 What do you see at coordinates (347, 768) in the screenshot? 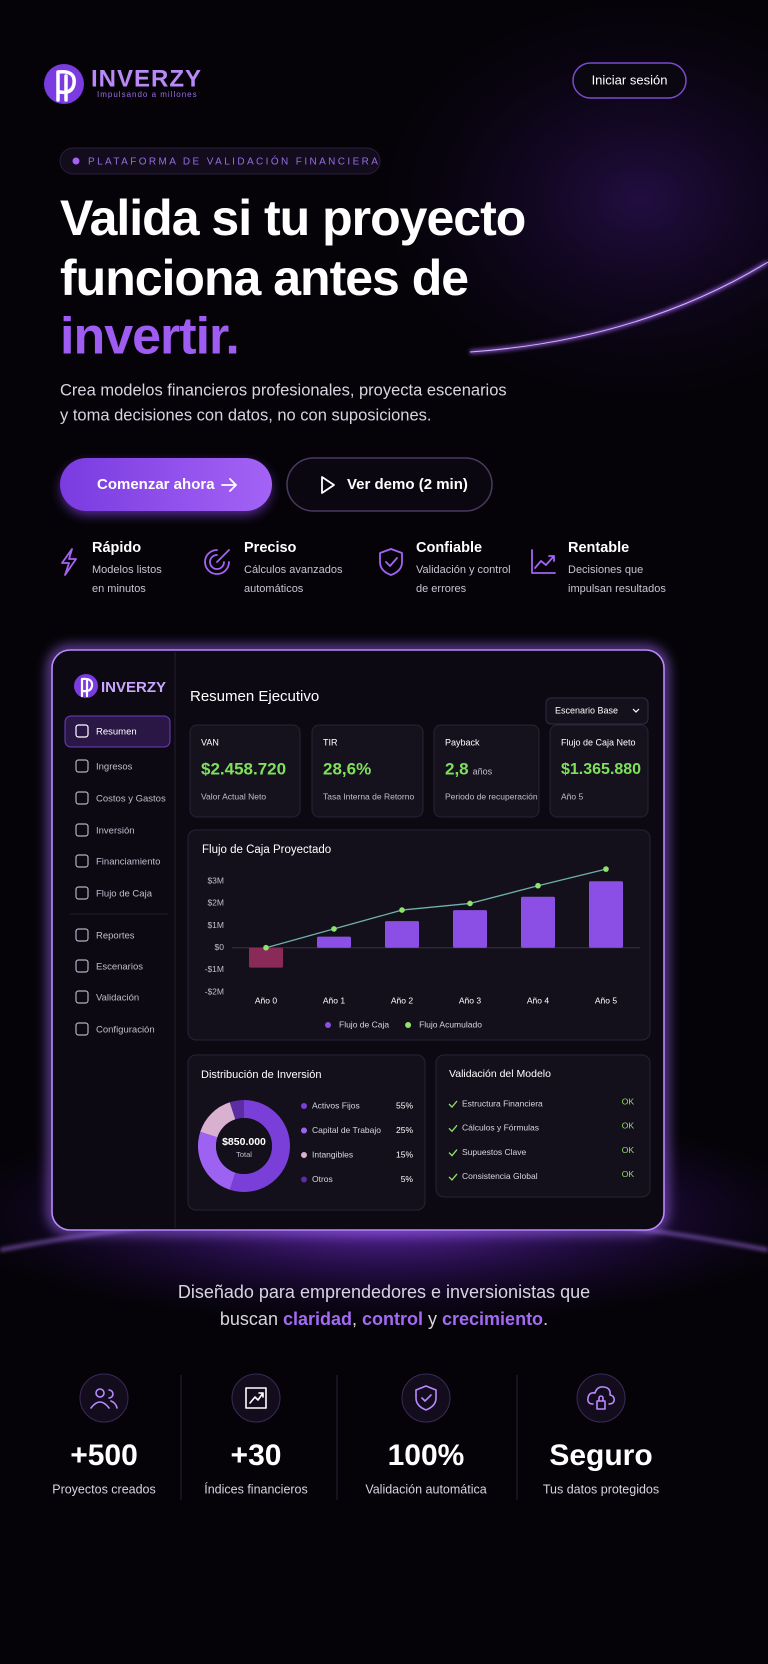
I see `kpi-value: 28,6%` at bounding box center [347, 768].